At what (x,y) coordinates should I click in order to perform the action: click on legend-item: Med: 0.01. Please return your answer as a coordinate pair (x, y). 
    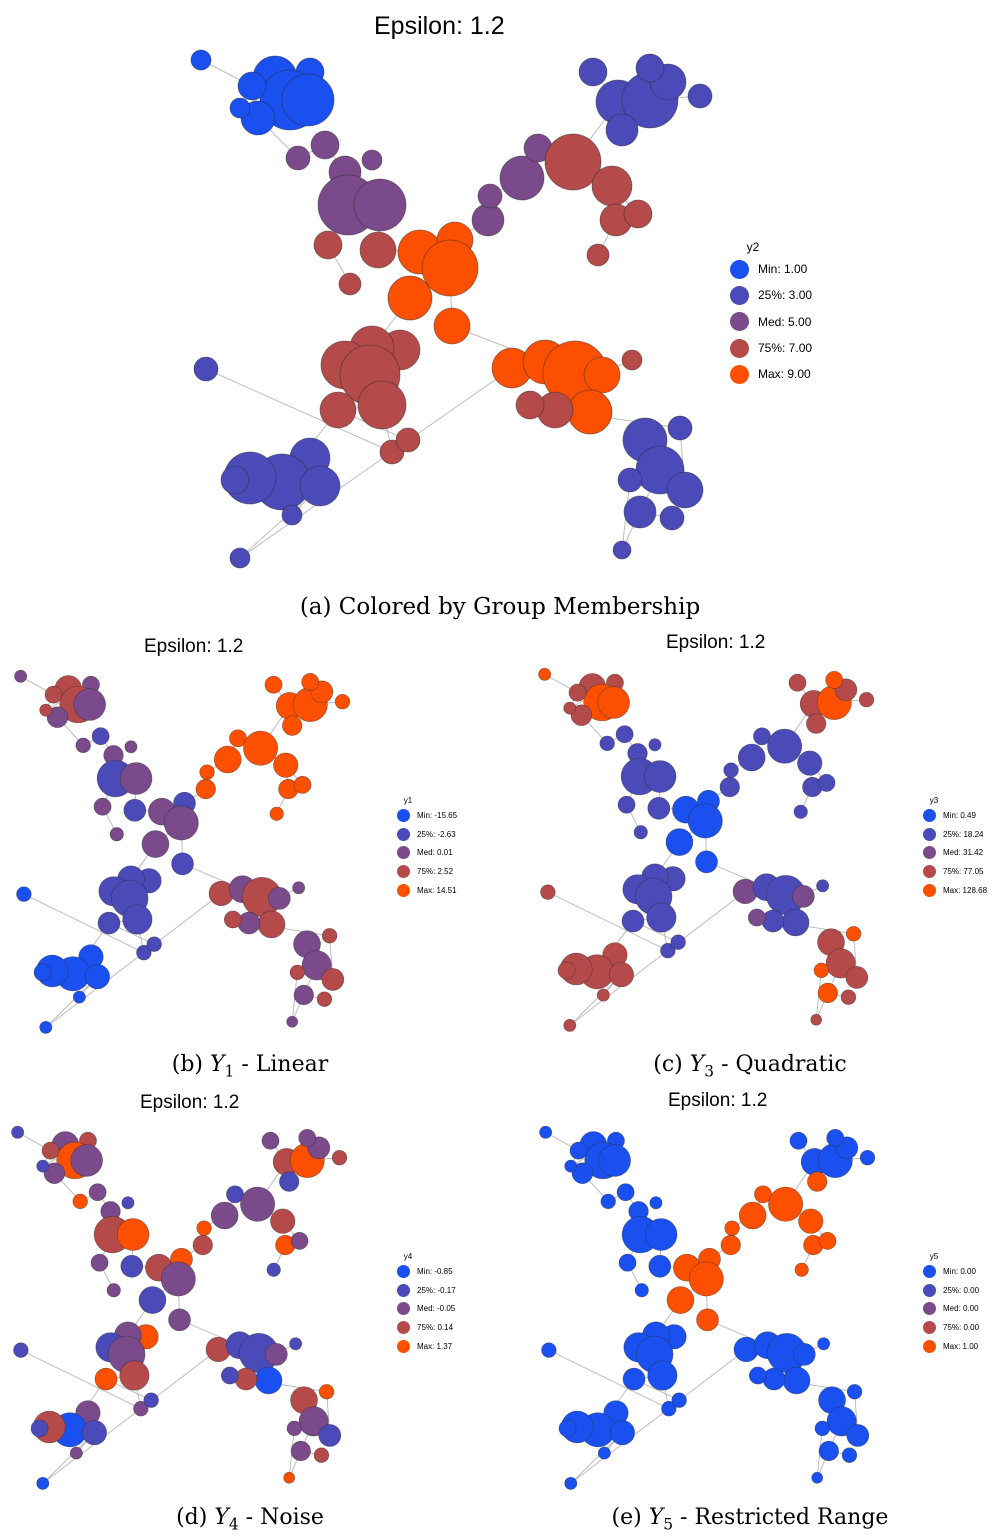
    Looking at the image, I should click on (427, 852).